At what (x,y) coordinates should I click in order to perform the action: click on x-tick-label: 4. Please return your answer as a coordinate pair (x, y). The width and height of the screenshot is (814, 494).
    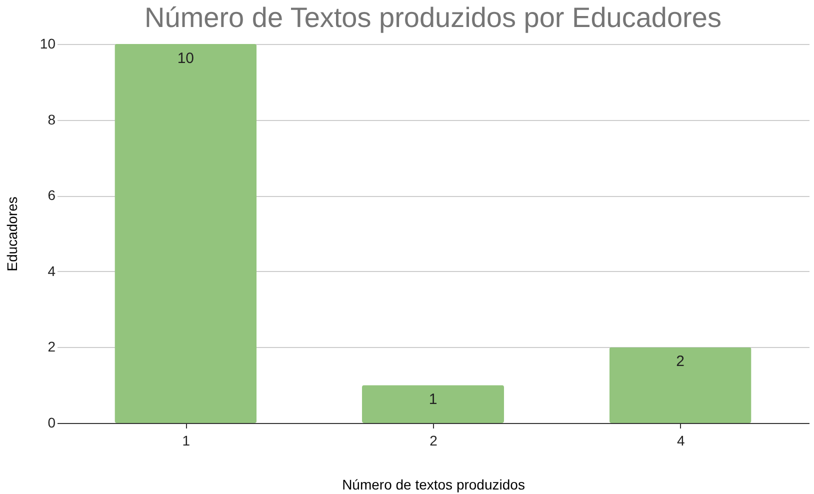
    Looking at the image, I should click on (680, 440).